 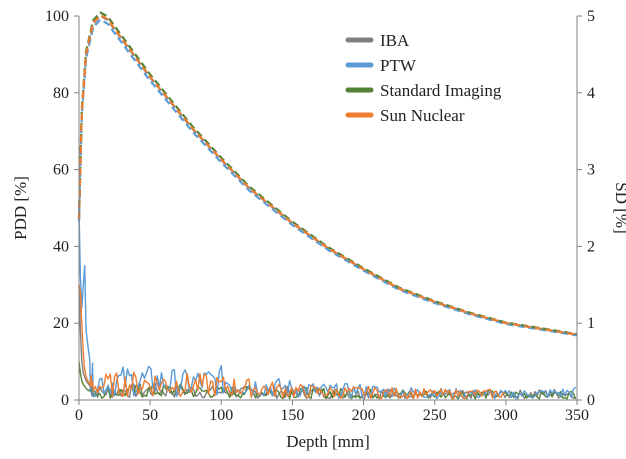 I want to click on y-right-tick-label: 1, so click(x=591, y=323).